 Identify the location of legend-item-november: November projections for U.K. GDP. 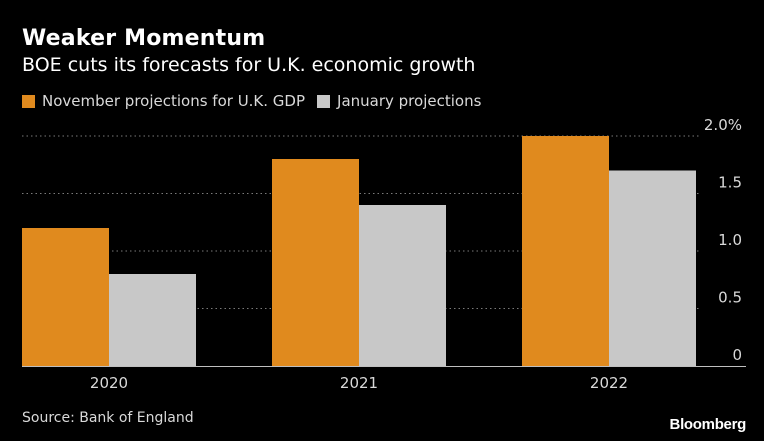
(163, 101).